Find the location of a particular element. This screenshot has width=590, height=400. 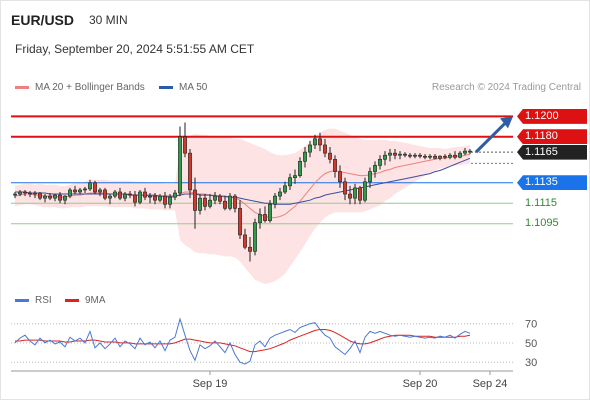

level-label-resistance: 1.1180 is located at coordinates (552, 137).